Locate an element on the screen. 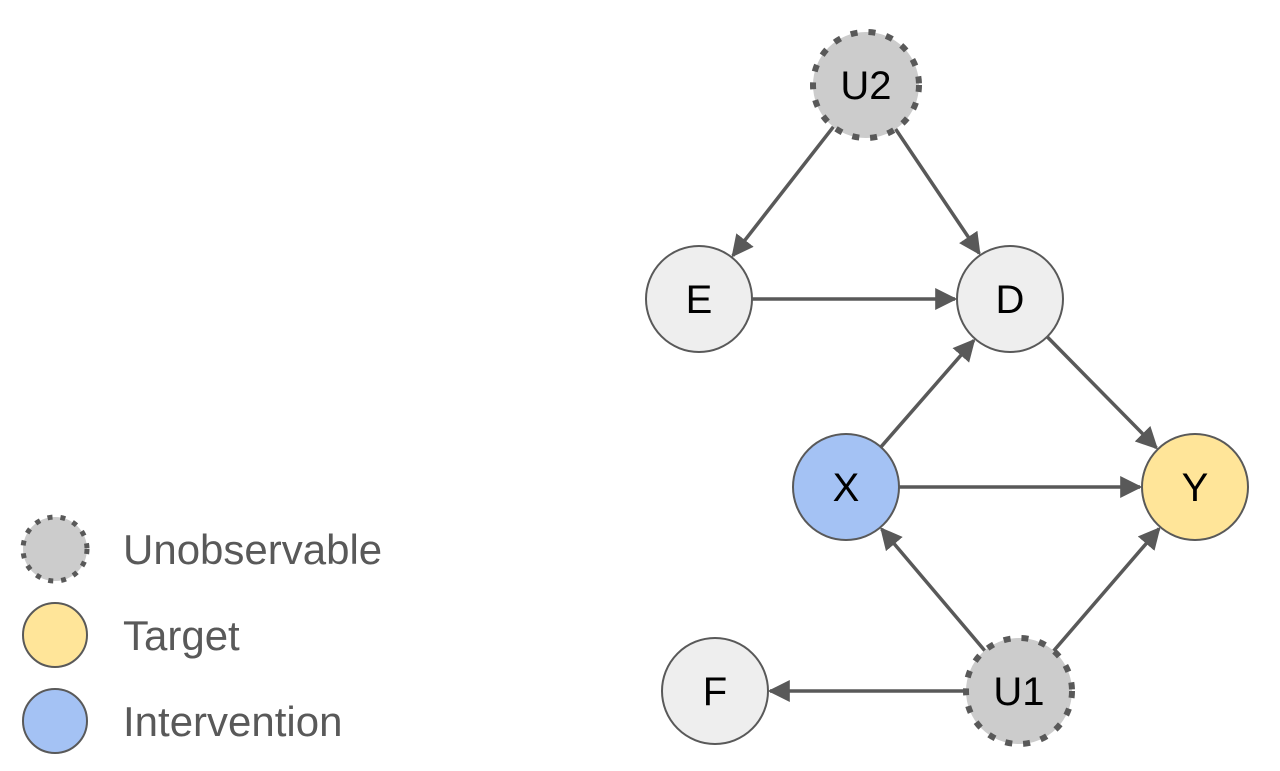  node-x: X is located at coordinates (846, 487).